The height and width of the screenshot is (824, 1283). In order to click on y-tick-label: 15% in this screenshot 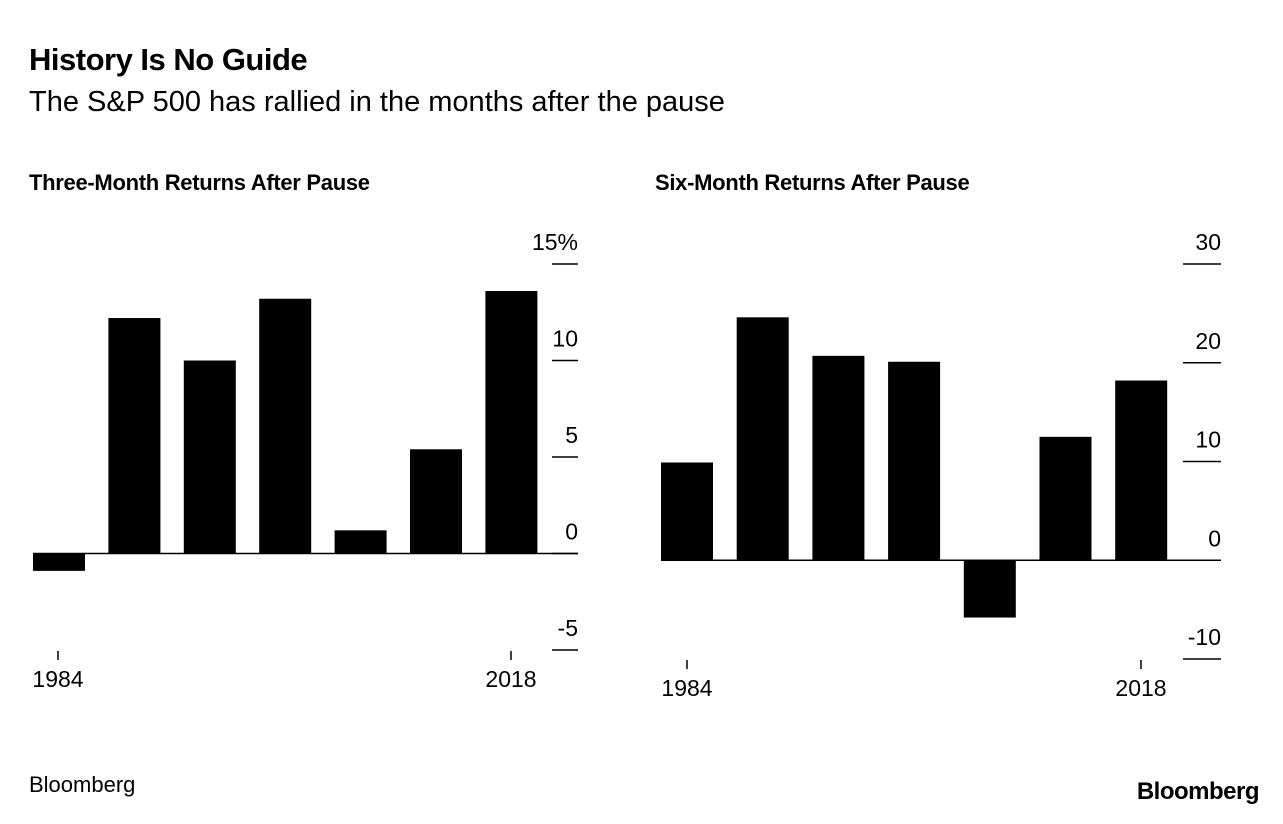, I will do `click(555, 242)`.